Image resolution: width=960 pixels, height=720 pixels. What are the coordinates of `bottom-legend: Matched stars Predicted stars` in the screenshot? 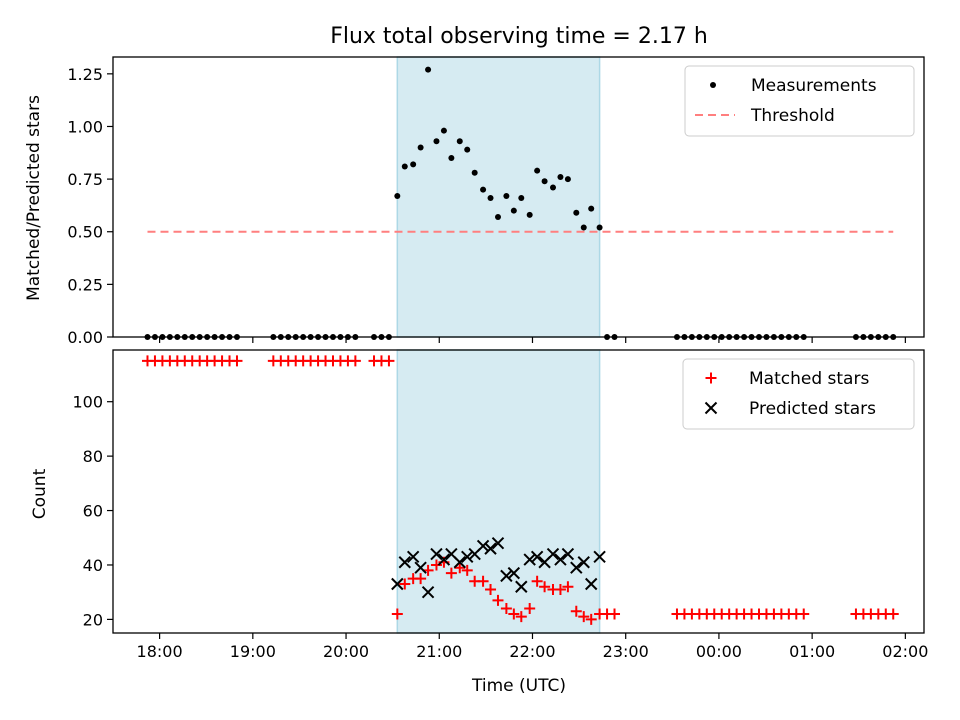 It's located at (798, 394).